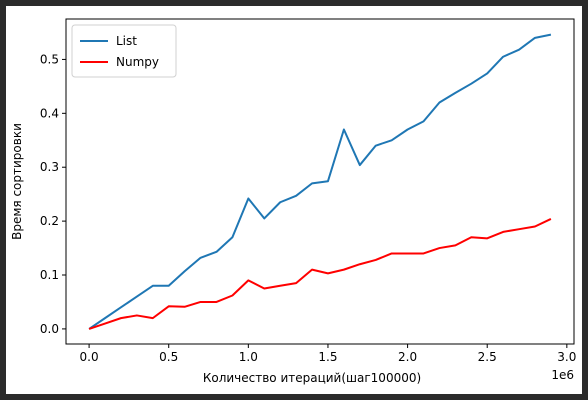 This screenshot has height=400, width=588. What do you see at coordinates (248, 357) in the screenshot?
I see `x-tick-label: 1.0` at bounding box center [248, 357].